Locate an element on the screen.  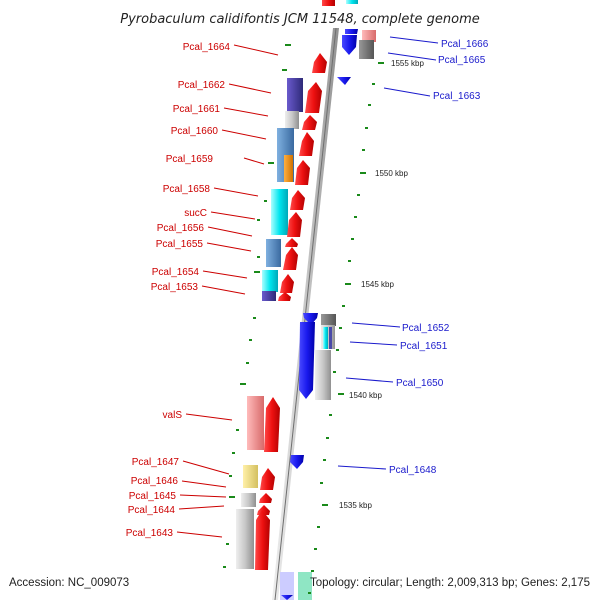
gene-label: Pcal_1661 is located at coordinates (197, 109).